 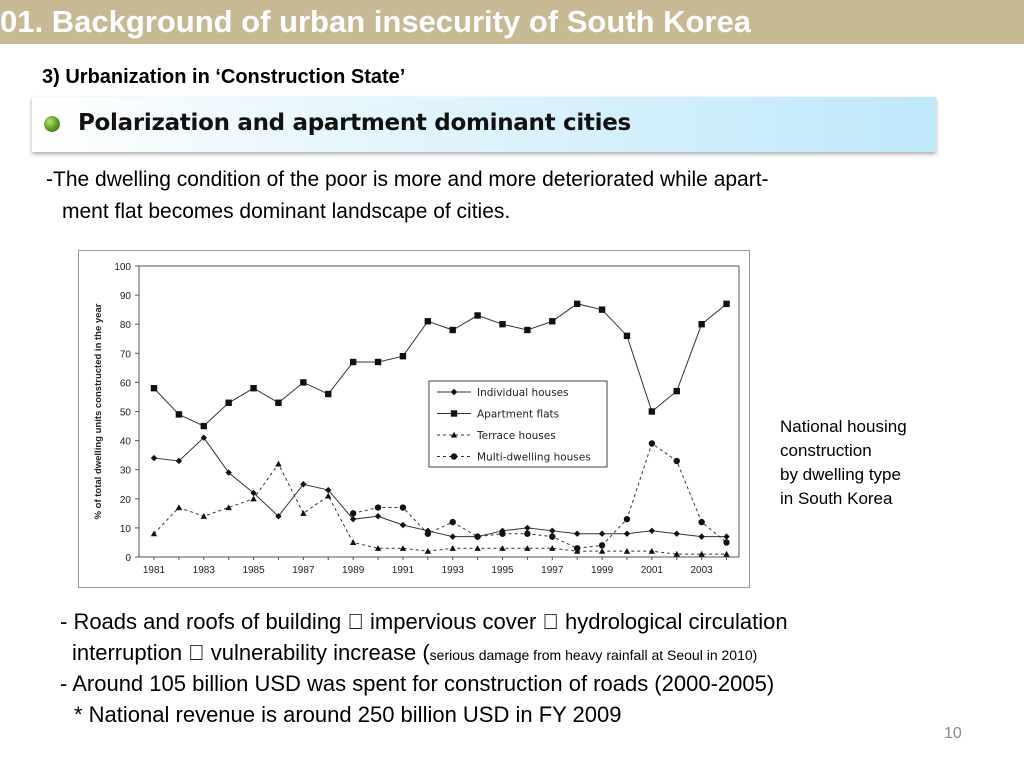 What do you see at coordinates (126, 529) in the screenshot?
I see `y-tick-label: 10` at bounding box center [126, 529].